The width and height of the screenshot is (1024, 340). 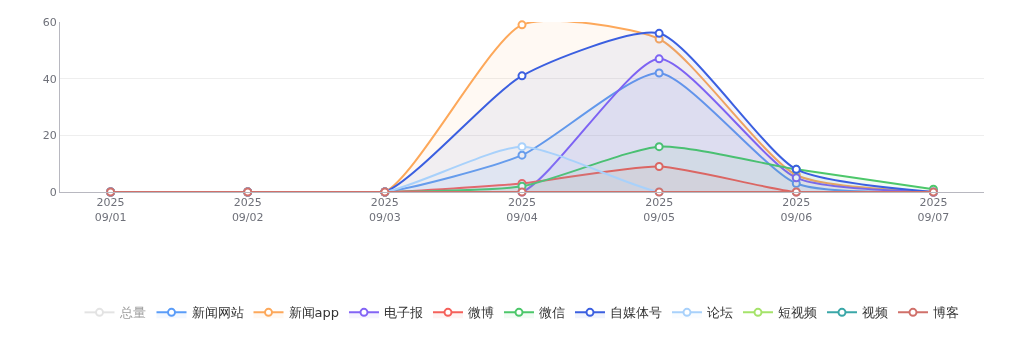 What do you see at coordinates (719, 313) in the screenshot?
I see `legend-label: 论坛` at bounding box center [719, 313].